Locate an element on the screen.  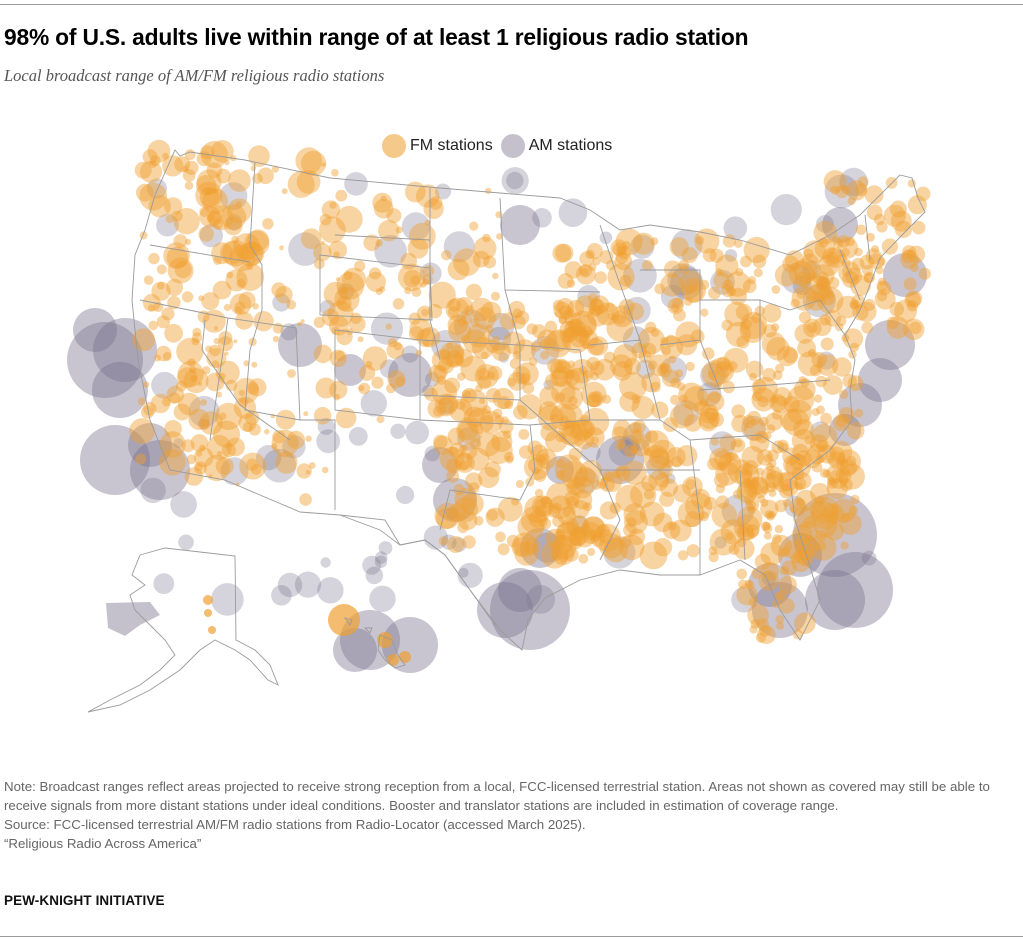
legend-item-fm: FM stations is located at coordinates (437, 146).